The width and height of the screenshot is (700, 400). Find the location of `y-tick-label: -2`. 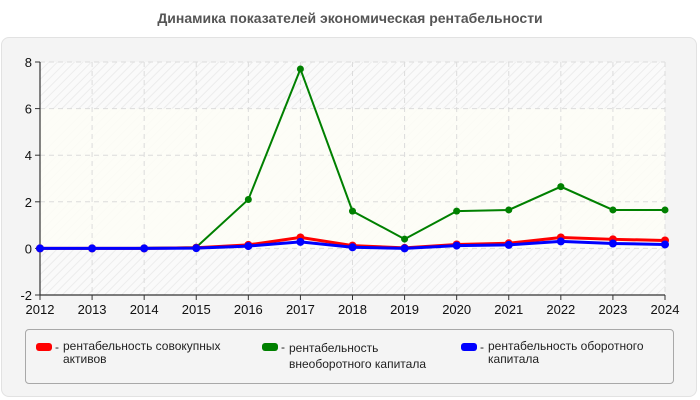

y-tick-label: -2 is located at coordinates (26, 295).